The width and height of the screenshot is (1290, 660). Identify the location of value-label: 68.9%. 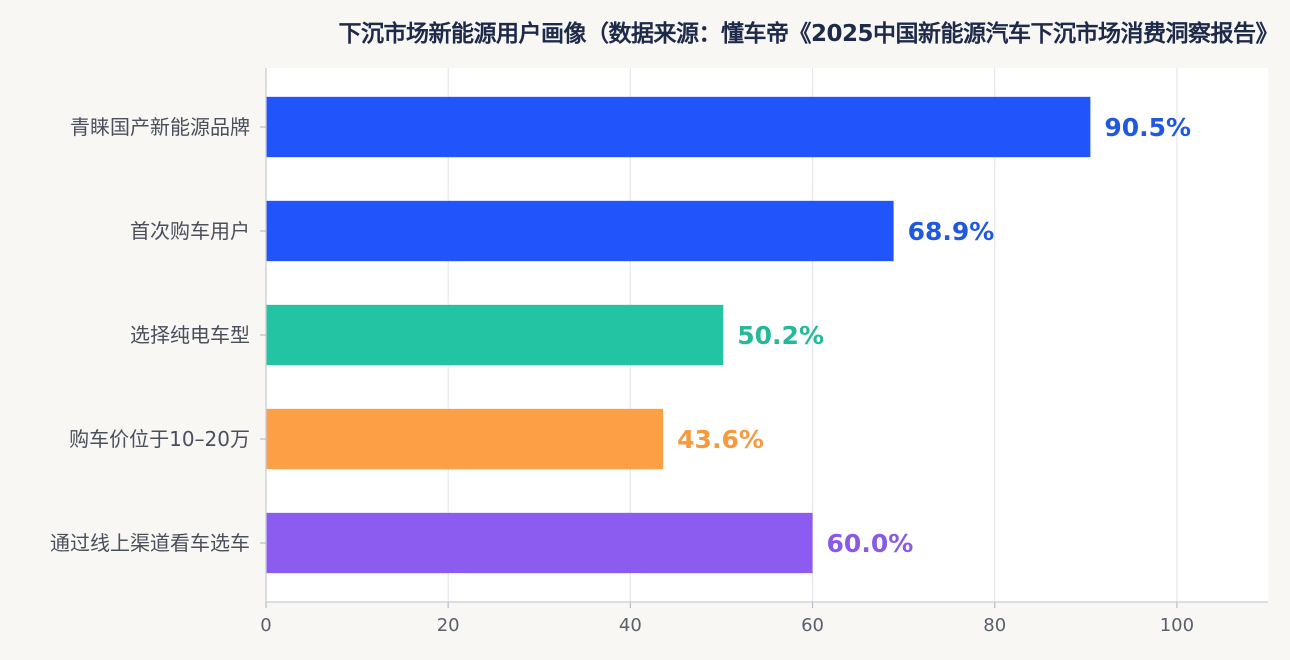
(951, 231).